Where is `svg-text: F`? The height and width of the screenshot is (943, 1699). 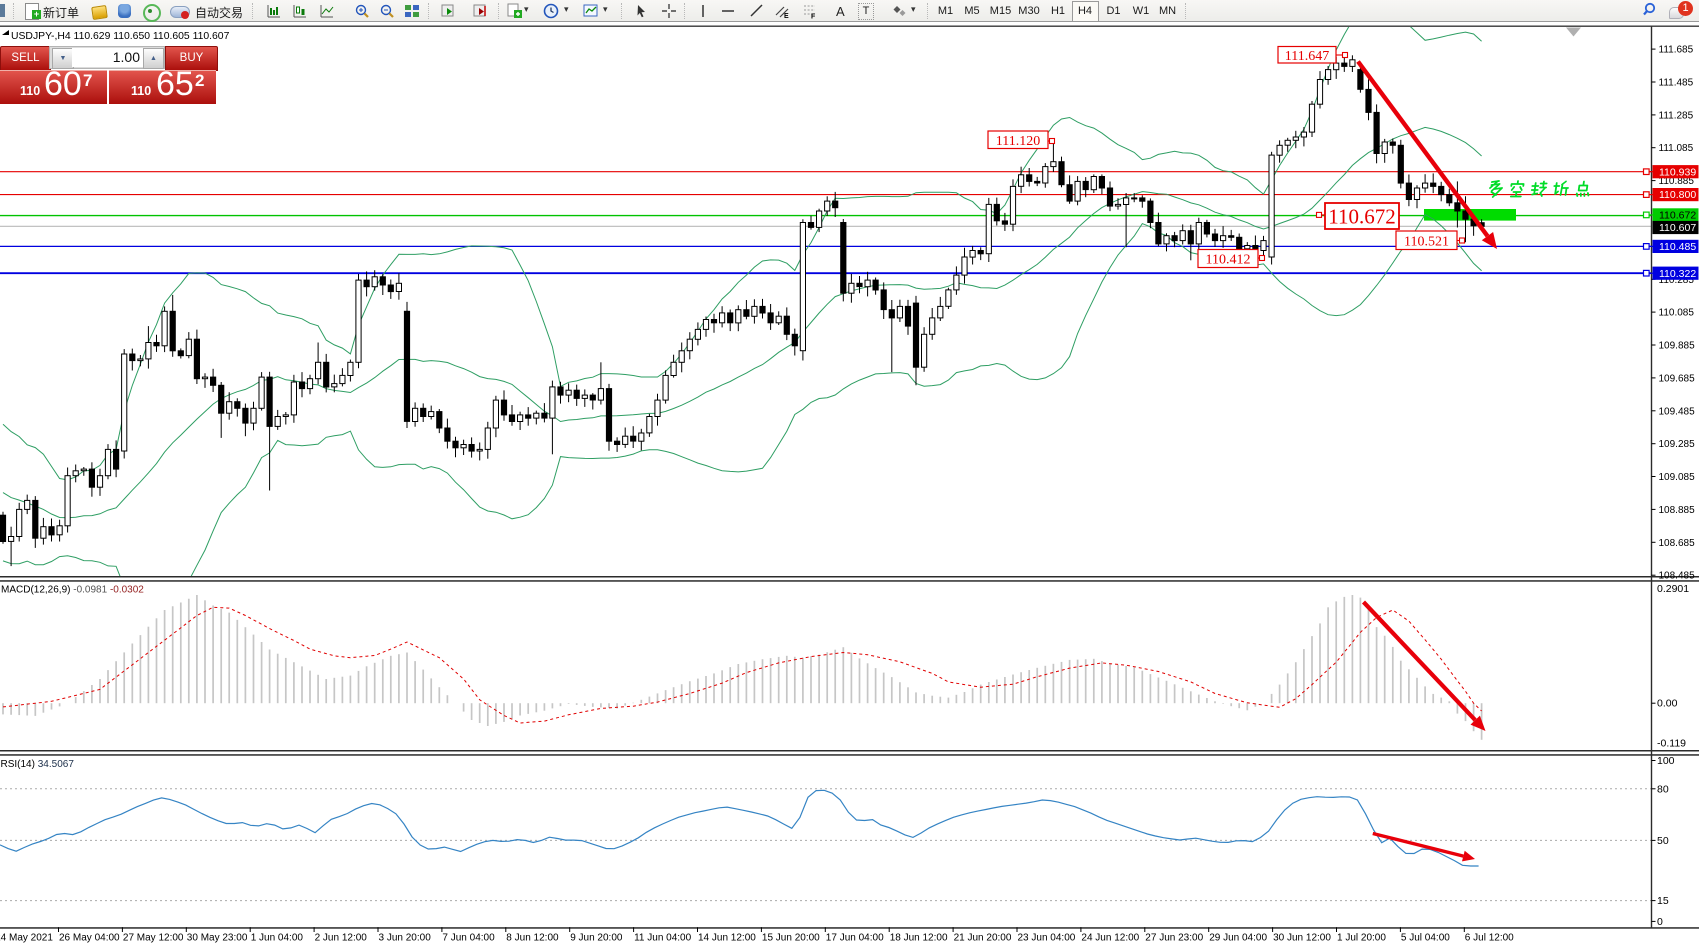 svg-text: F is located at coordinates (813, 17).